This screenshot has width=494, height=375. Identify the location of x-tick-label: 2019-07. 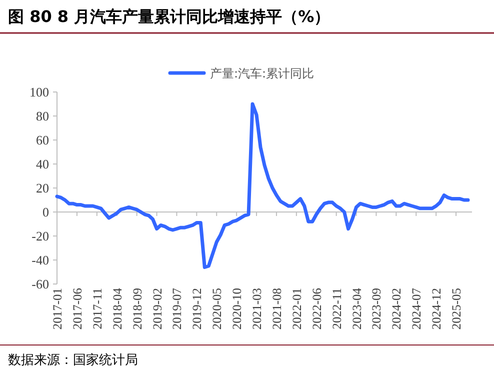
(177, 309).